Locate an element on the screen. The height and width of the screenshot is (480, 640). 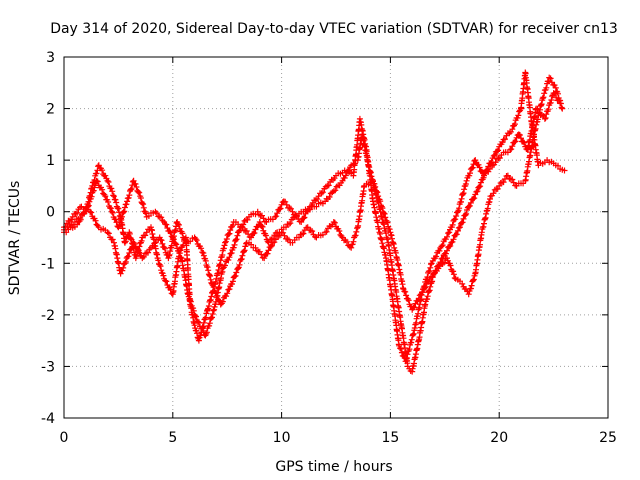
y-tick-label: 0 is located at coordinates (50, 213).